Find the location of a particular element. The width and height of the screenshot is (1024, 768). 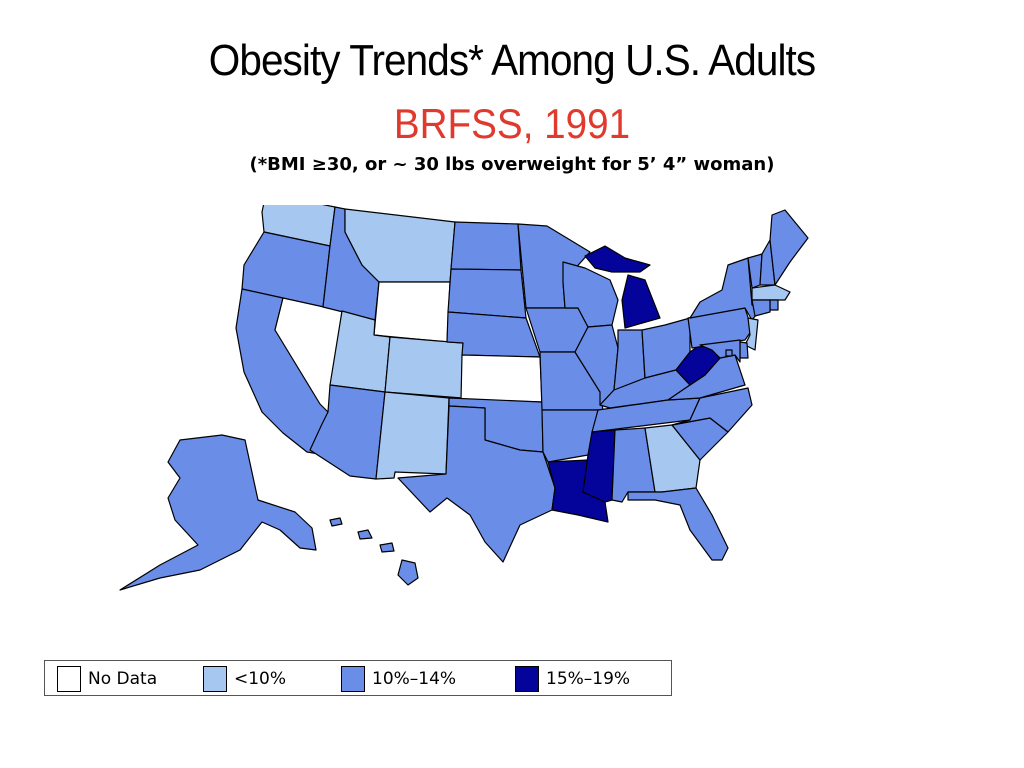

legend-label: 10%–14% is located at coordinates (414, 679).